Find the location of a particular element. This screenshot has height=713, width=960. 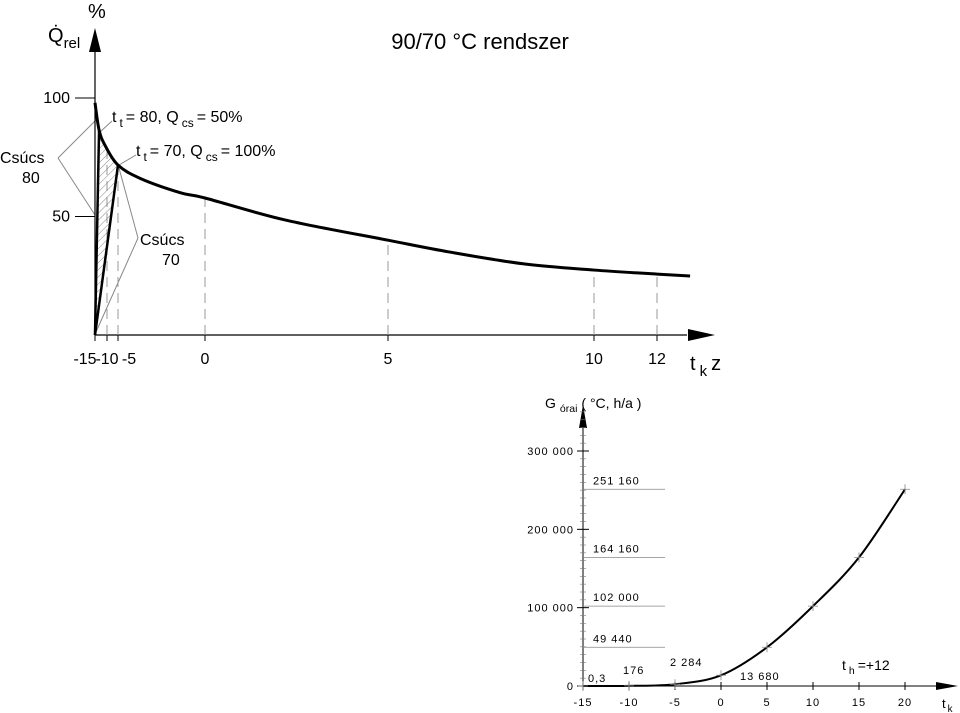

y-tick-label: 100 000 is located at coordinates (550, 609).